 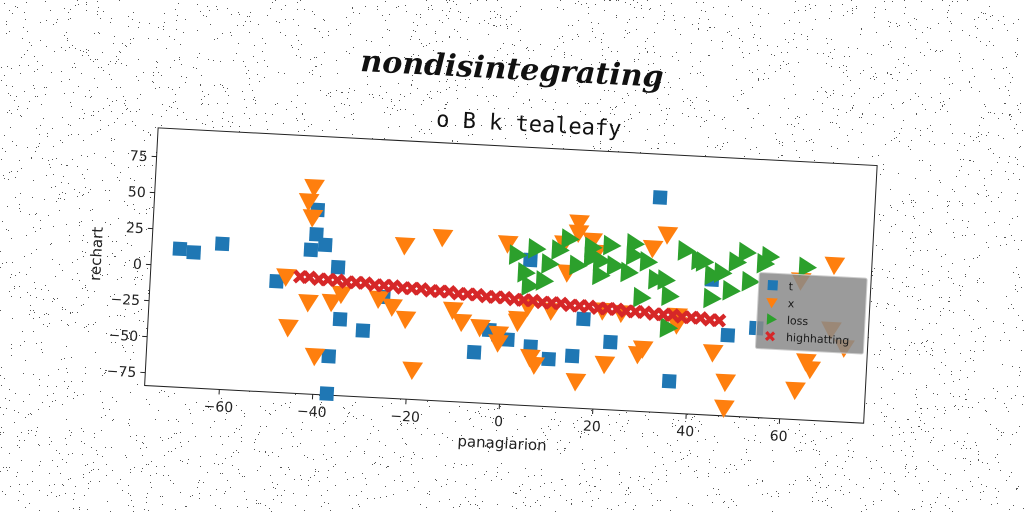 I want to click on y-tick-label: 0, so click(x=138, y=265).